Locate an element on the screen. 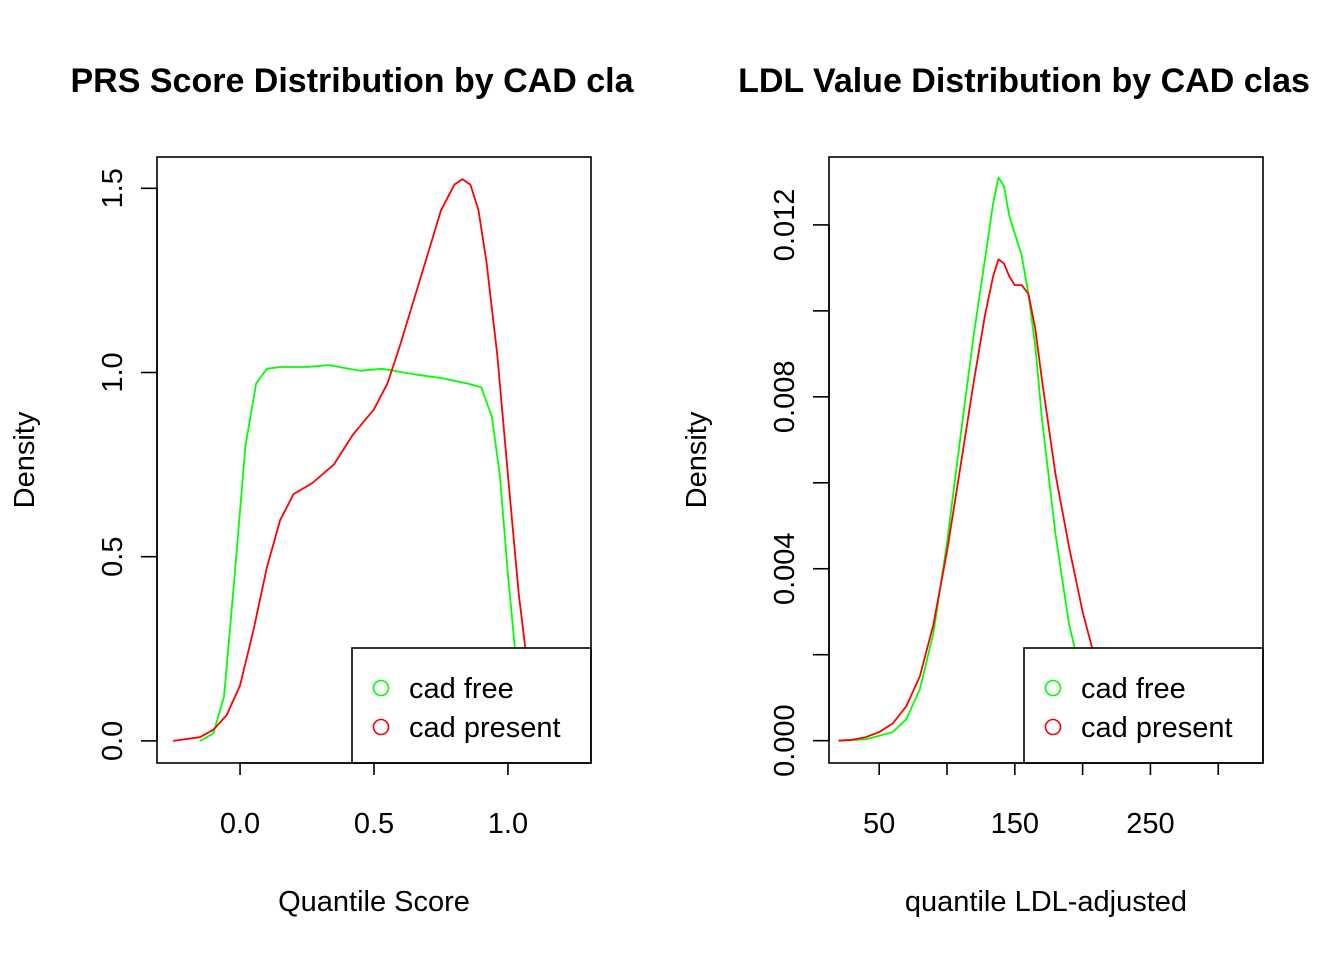 This screenshot has height=960, width=1344. x-tick-label: 0.0 is located at coordinates (240, 824).